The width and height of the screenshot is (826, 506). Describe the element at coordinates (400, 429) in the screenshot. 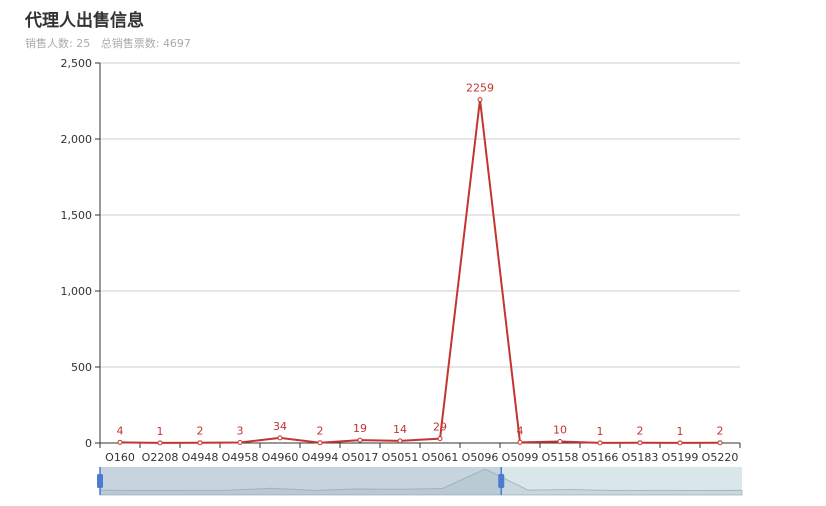

I see `data-label: 14` at that location.